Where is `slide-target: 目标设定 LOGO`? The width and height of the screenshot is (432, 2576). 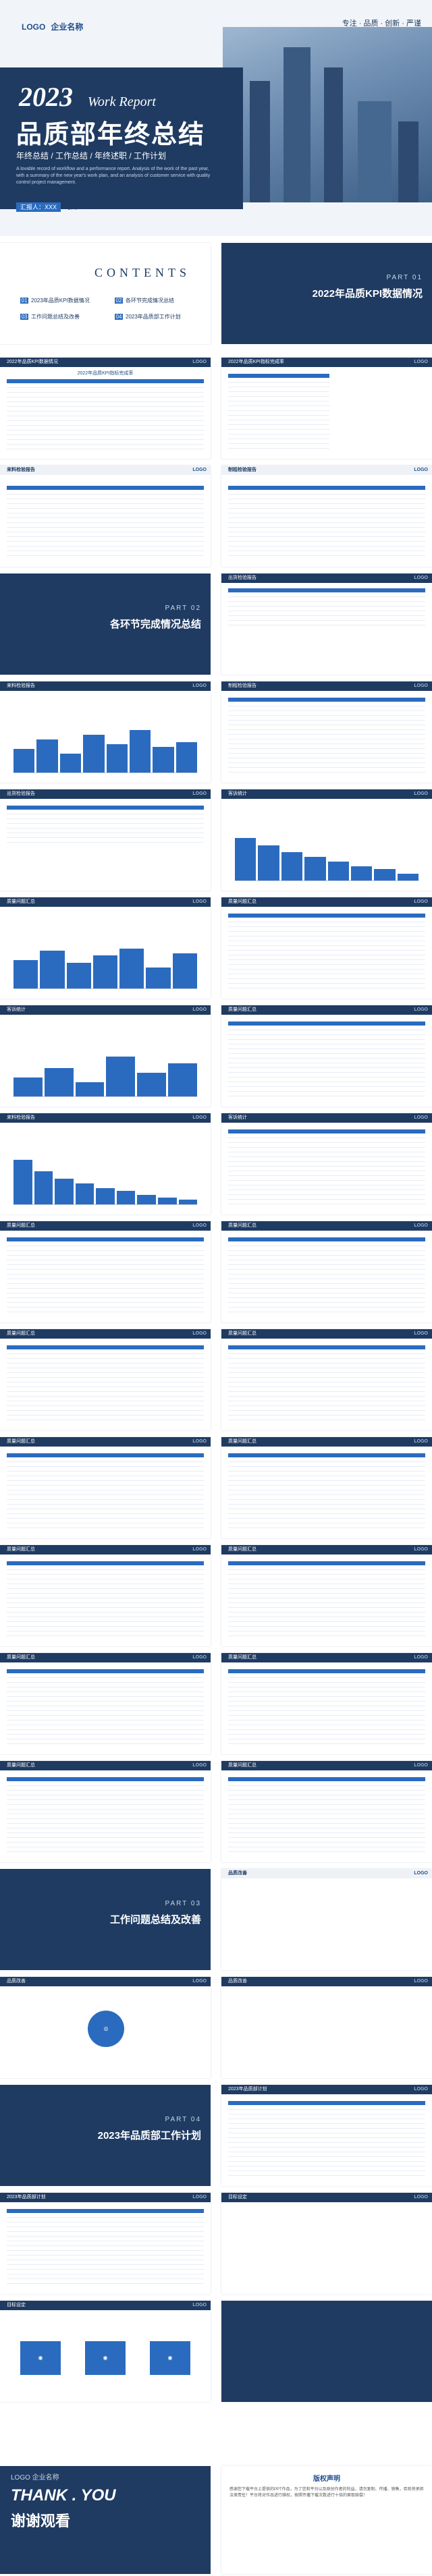 slide-target: 目标设定 LOGO is located at coordinates (326, 2243).